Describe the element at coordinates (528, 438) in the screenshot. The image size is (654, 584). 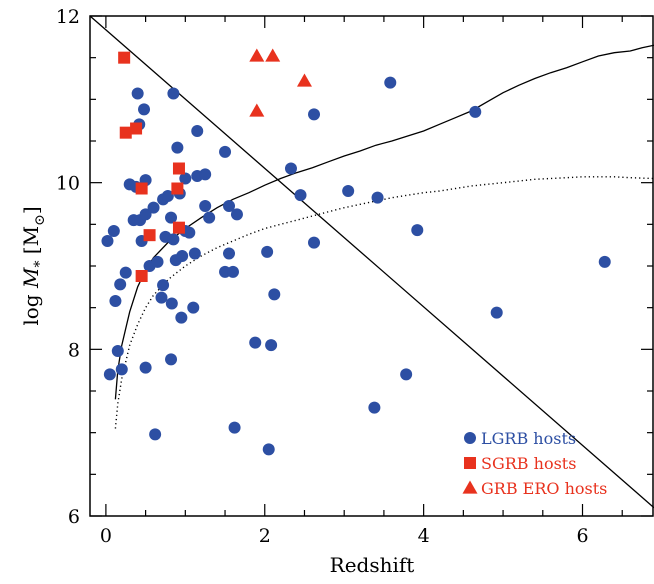
I see `legend-label: LGRB hosts` at that location.